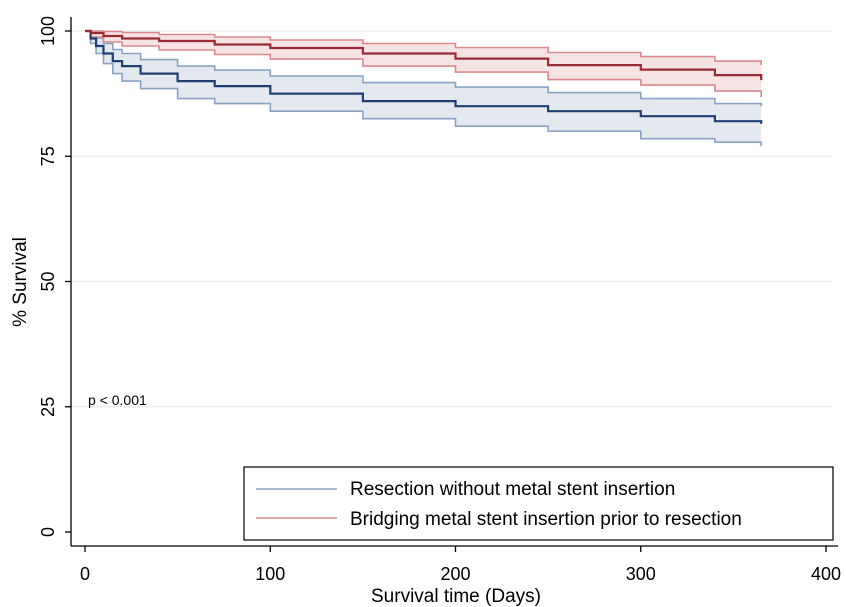  What do you see at coordinates (48, 532) in the screenshot?
I see `y-tick-label-0: 0` at bounding box center [48, 532].